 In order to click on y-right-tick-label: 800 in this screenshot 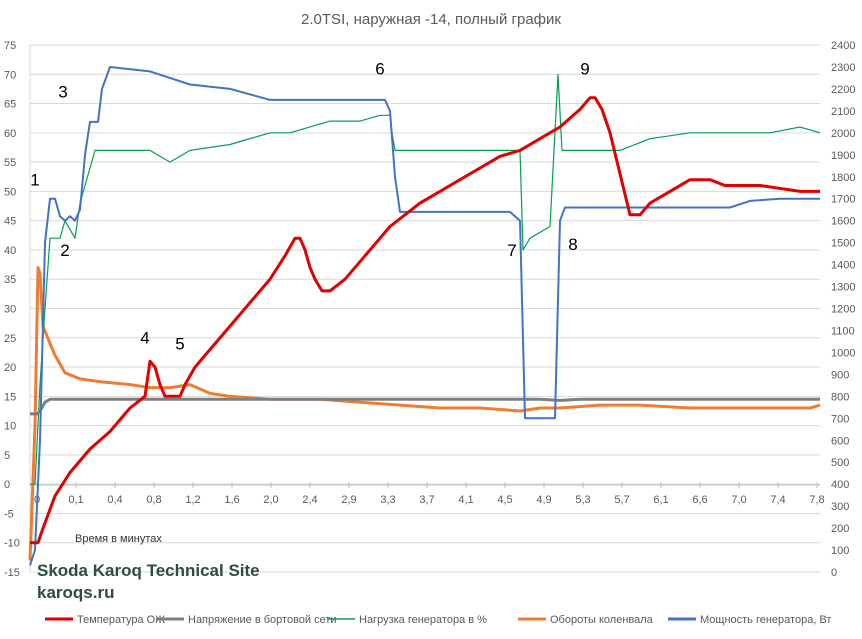, I will do `click(840, 397)`.